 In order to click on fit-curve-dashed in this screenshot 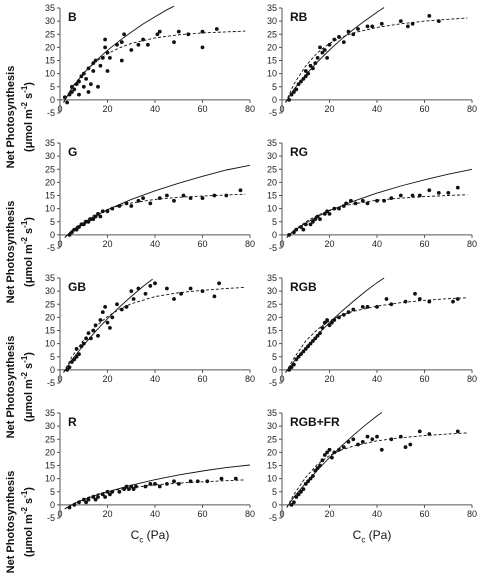, I will do `click(154, 66)`.